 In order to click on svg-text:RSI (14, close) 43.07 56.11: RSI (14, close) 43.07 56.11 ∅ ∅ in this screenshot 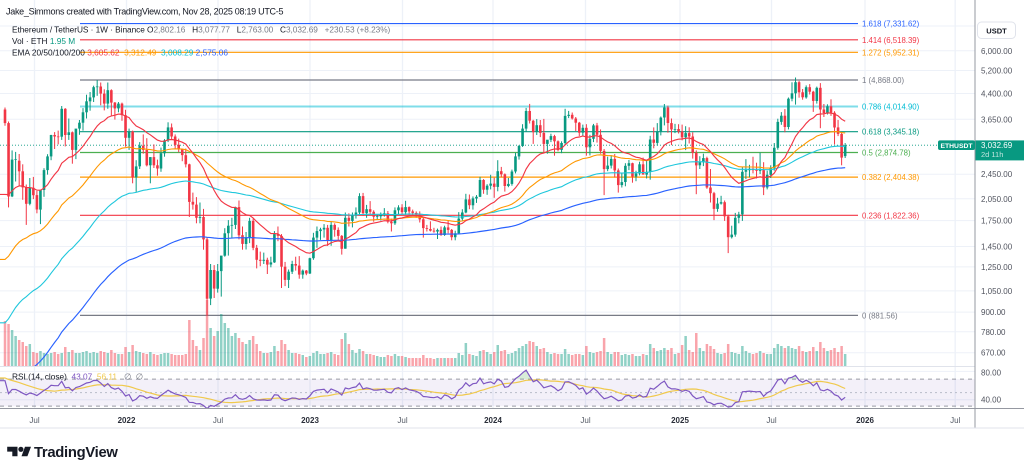, I will do `click(77, 377)`.